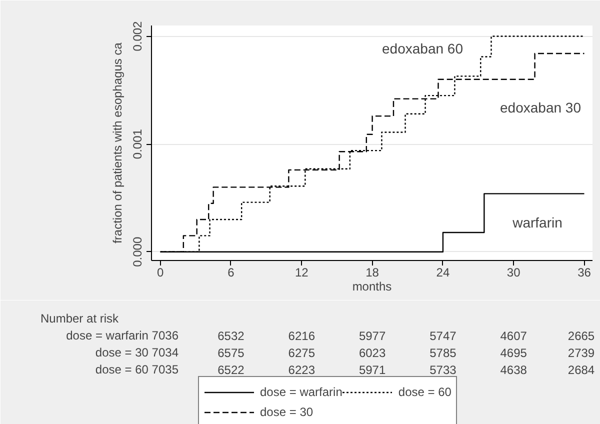 This screenshot has height=424, width=600. I want to click on text: 4695, so click(514, 353).